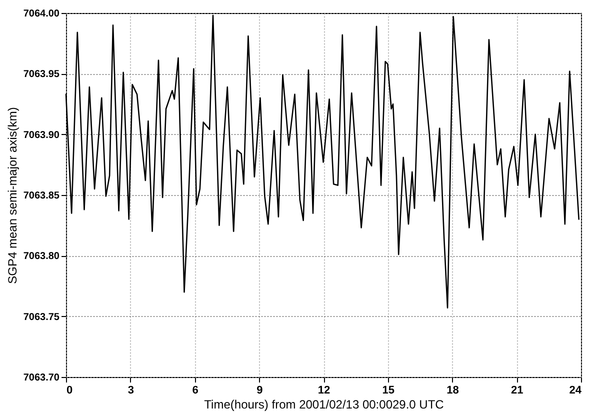 The height and width of the screenshot is (420, 607). I want to click on x-tick-label: 24, so click(575, 390).